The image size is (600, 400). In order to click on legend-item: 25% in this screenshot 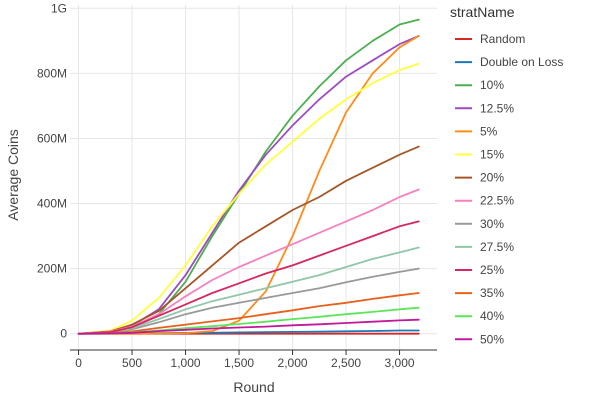, I will do `click(479, 270)`.